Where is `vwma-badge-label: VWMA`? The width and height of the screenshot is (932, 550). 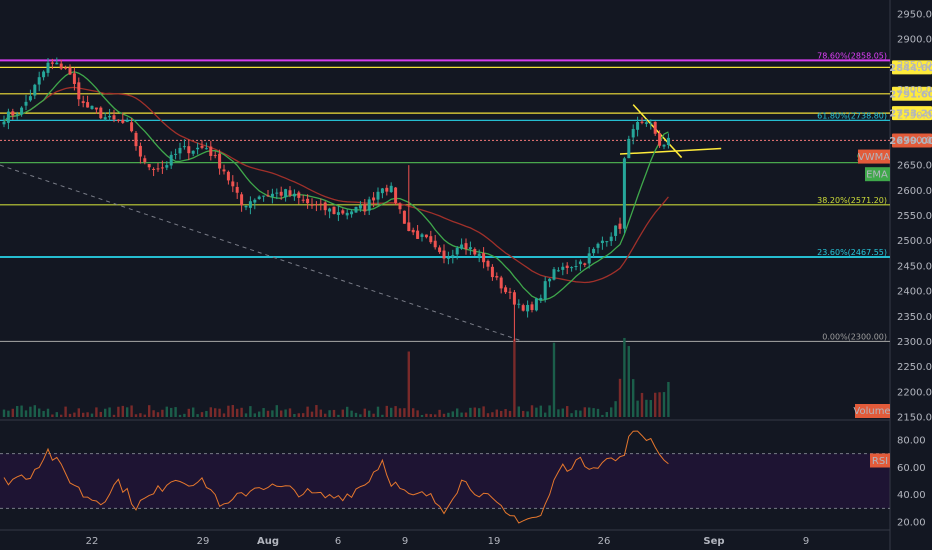
vwma-badge-label: VWMA is located at coordinates (874, 157).